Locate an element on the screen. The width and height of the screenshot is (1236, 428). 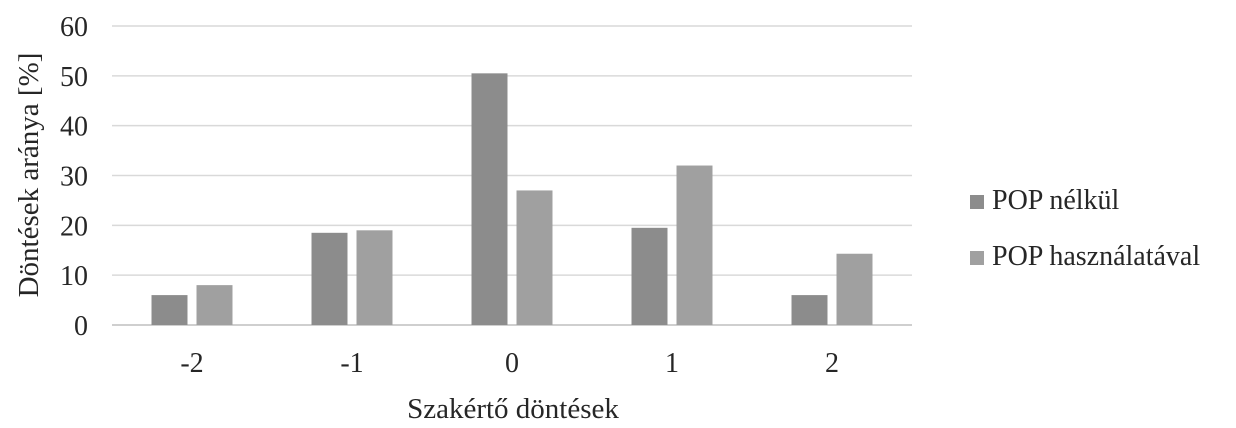
y-tick-label: 30 is located at coordinates (74, 177).